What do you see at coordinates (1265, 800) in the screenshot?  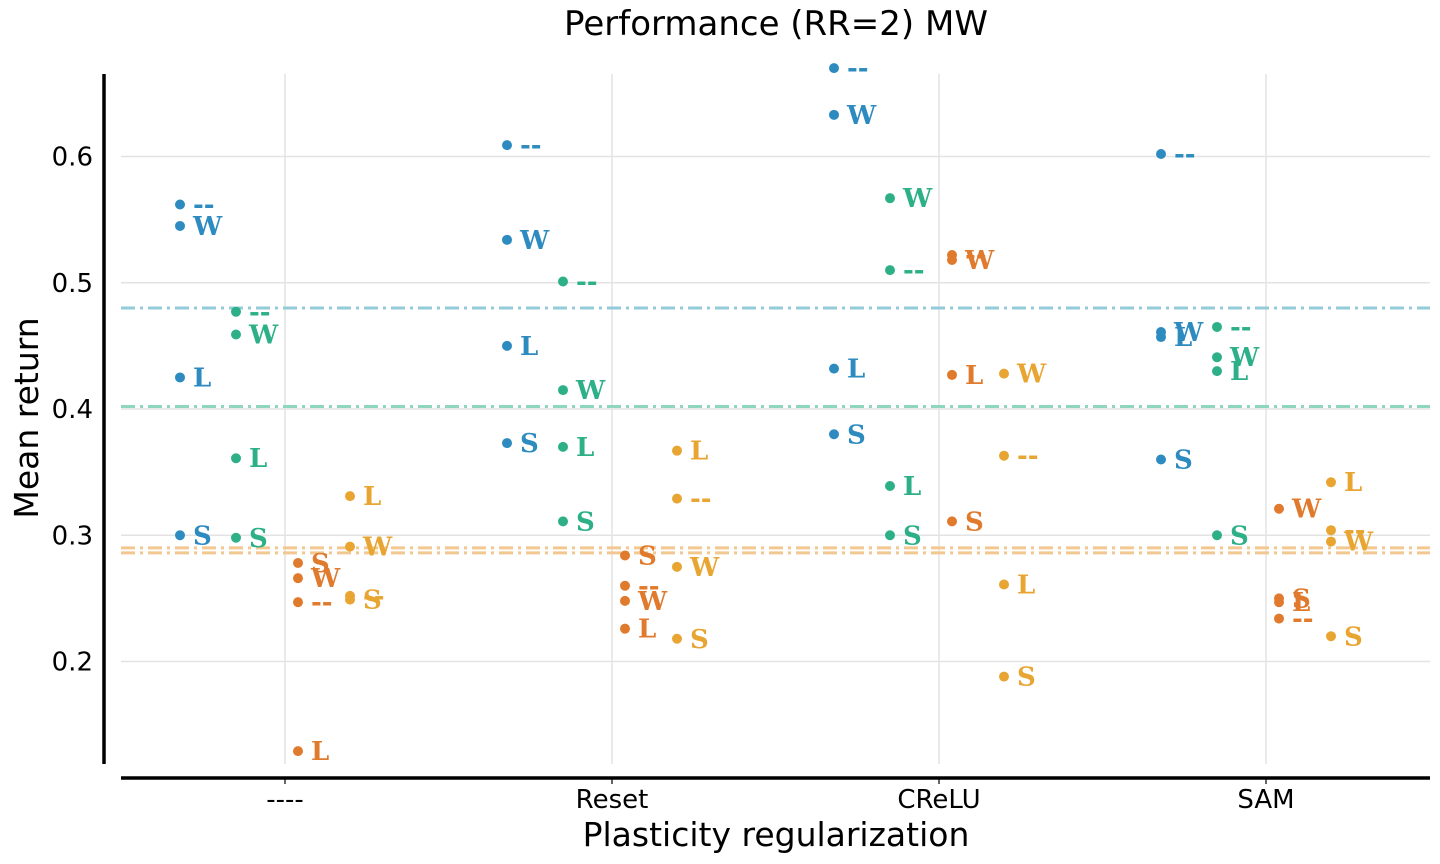 I see `x-tick-label: SAM` at bounding box center [1265, 800].